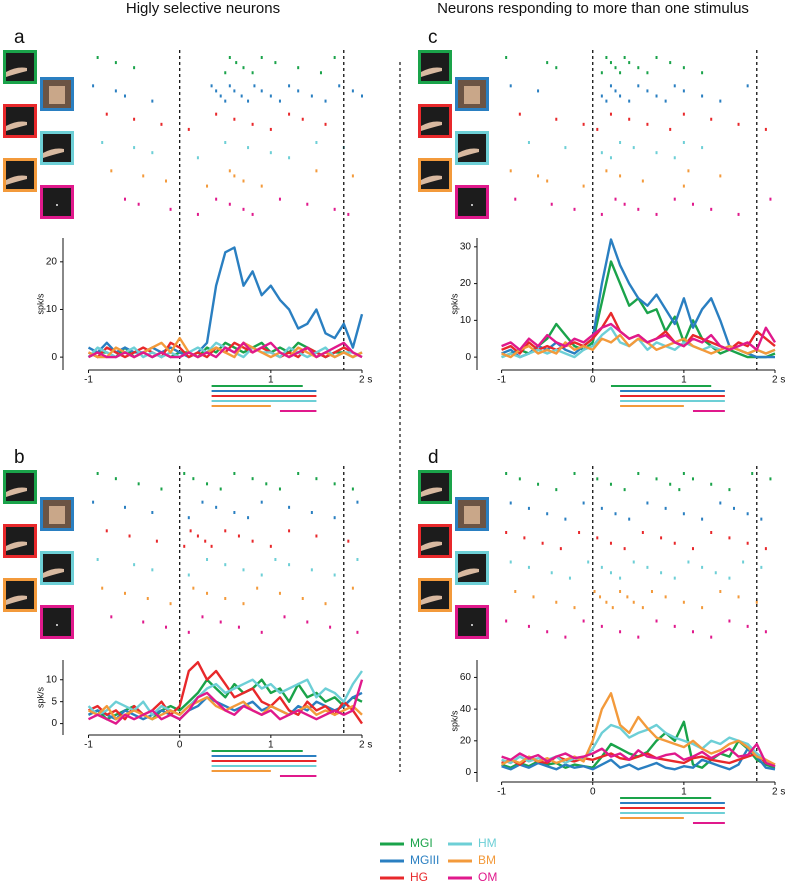 Image resolution: width=787 pixels, height=891 pixels. I want to click on x-tick-label: -1, so click(88, 380).